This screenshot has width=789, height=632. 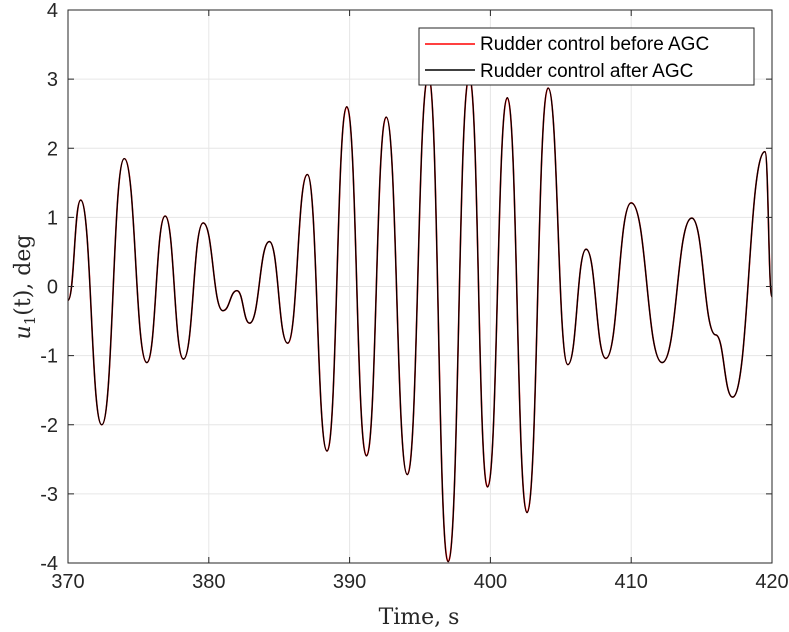 What do you see at coordinates (52, 80) in the screenshot?
I see `y-tick-label: 3` at bounding box center [52, 80].